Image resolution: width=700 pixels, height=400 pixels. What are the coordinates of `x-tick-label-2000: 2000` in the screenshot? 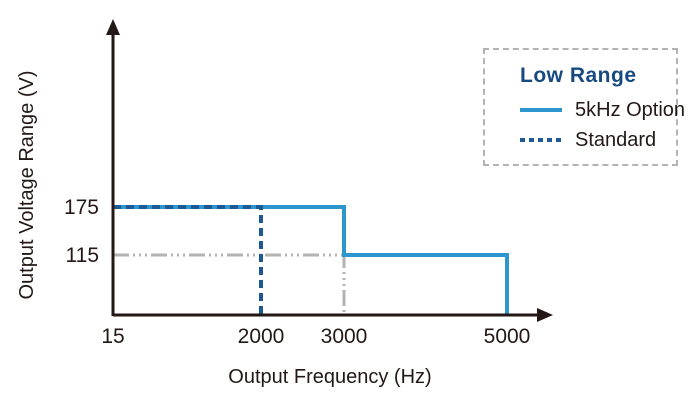 It's located at (261, 336).